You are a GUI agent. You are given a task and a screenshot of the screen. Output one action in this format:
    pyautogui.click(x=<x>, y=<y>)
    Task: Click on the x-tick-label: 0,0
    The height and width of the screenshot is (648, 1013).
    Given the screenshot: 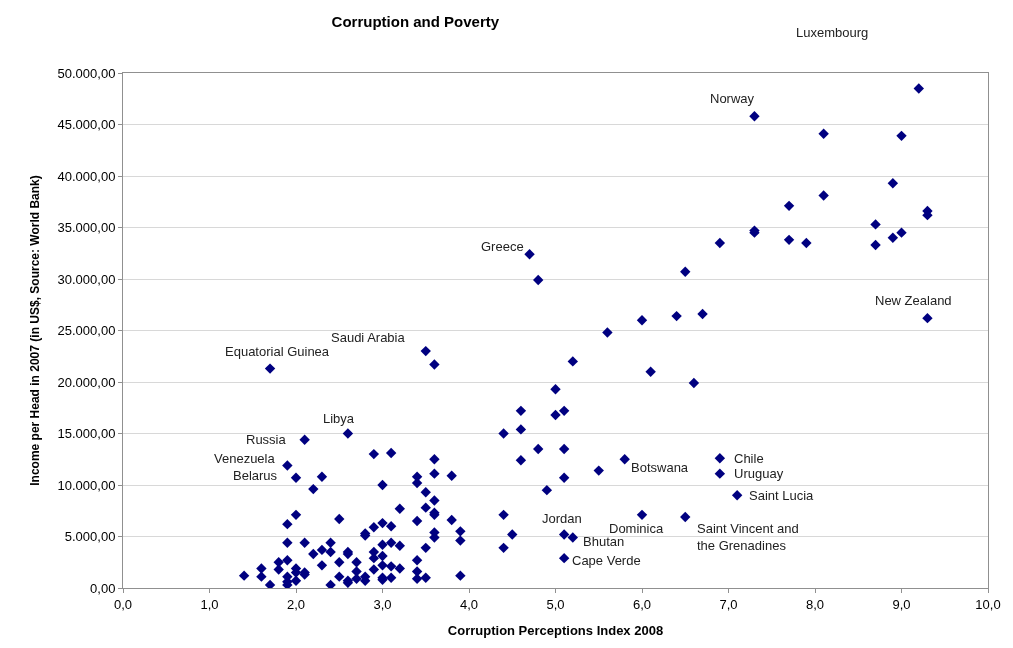 What is the action you would take?
    pyautogui.click(x=123, y=604)
    